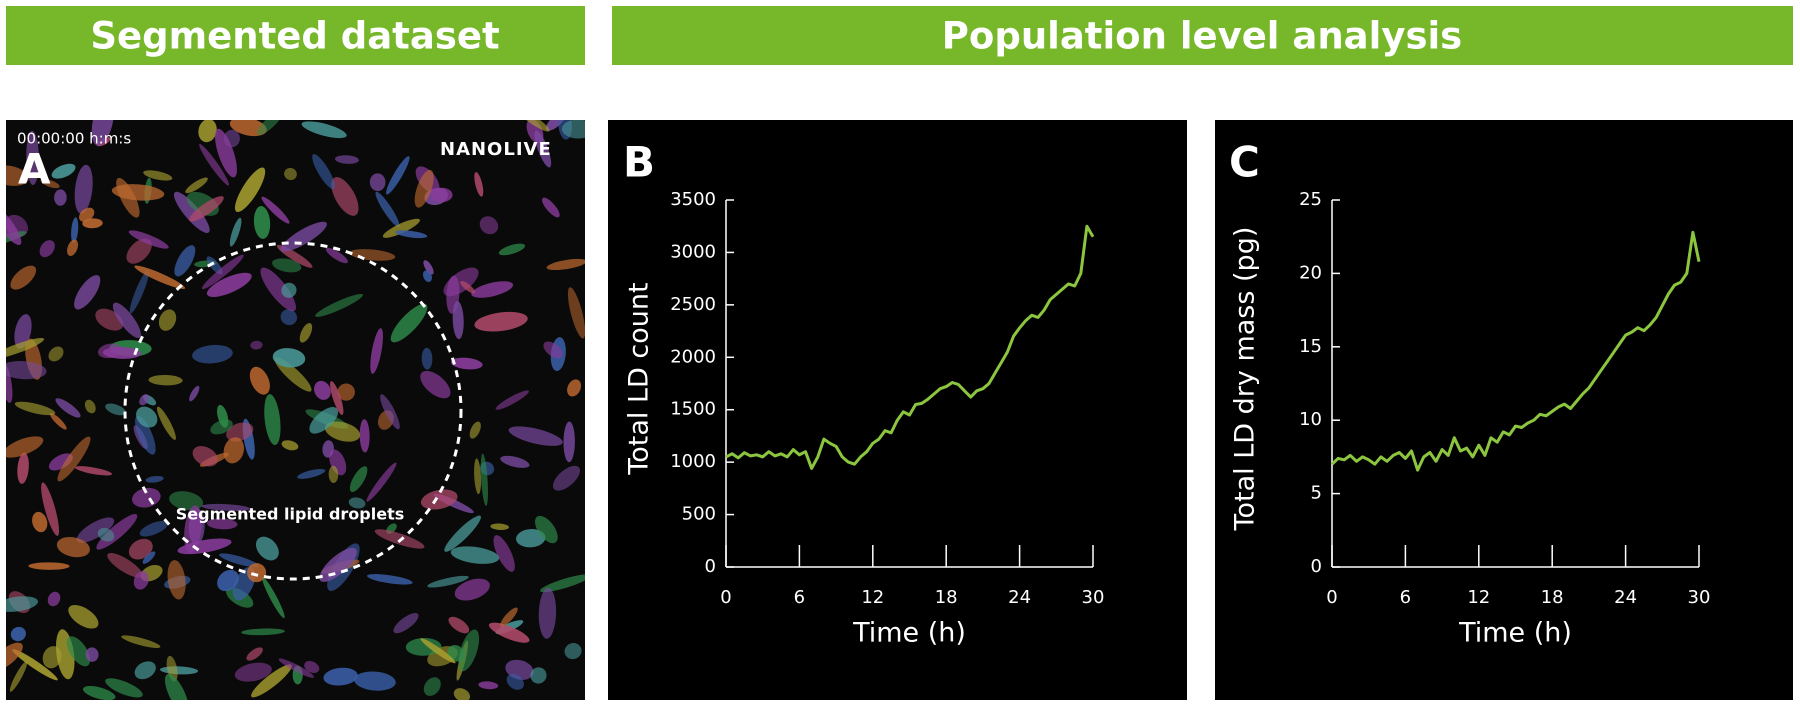 This screenshot has width=1800, height=709. What do you see at coordinates (1316, 566) in the screenshot?
I see `y-tick-label: 0` at bounding box center [1316, 566].